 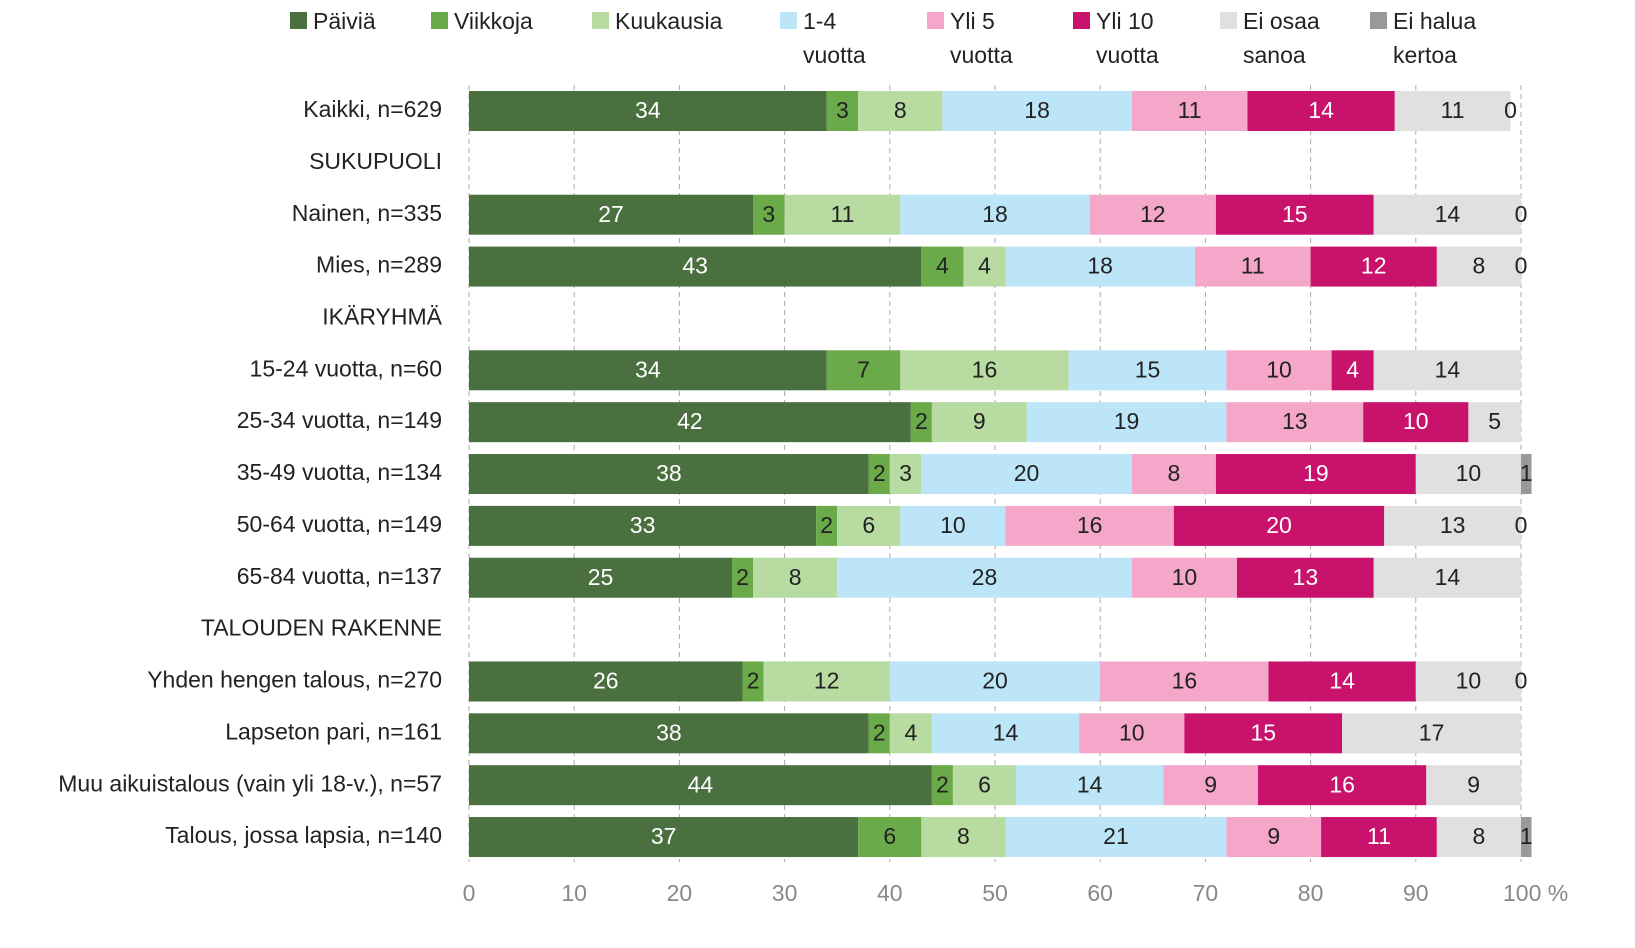 I want to click on data-label: 4, so click(x=942, y=266).